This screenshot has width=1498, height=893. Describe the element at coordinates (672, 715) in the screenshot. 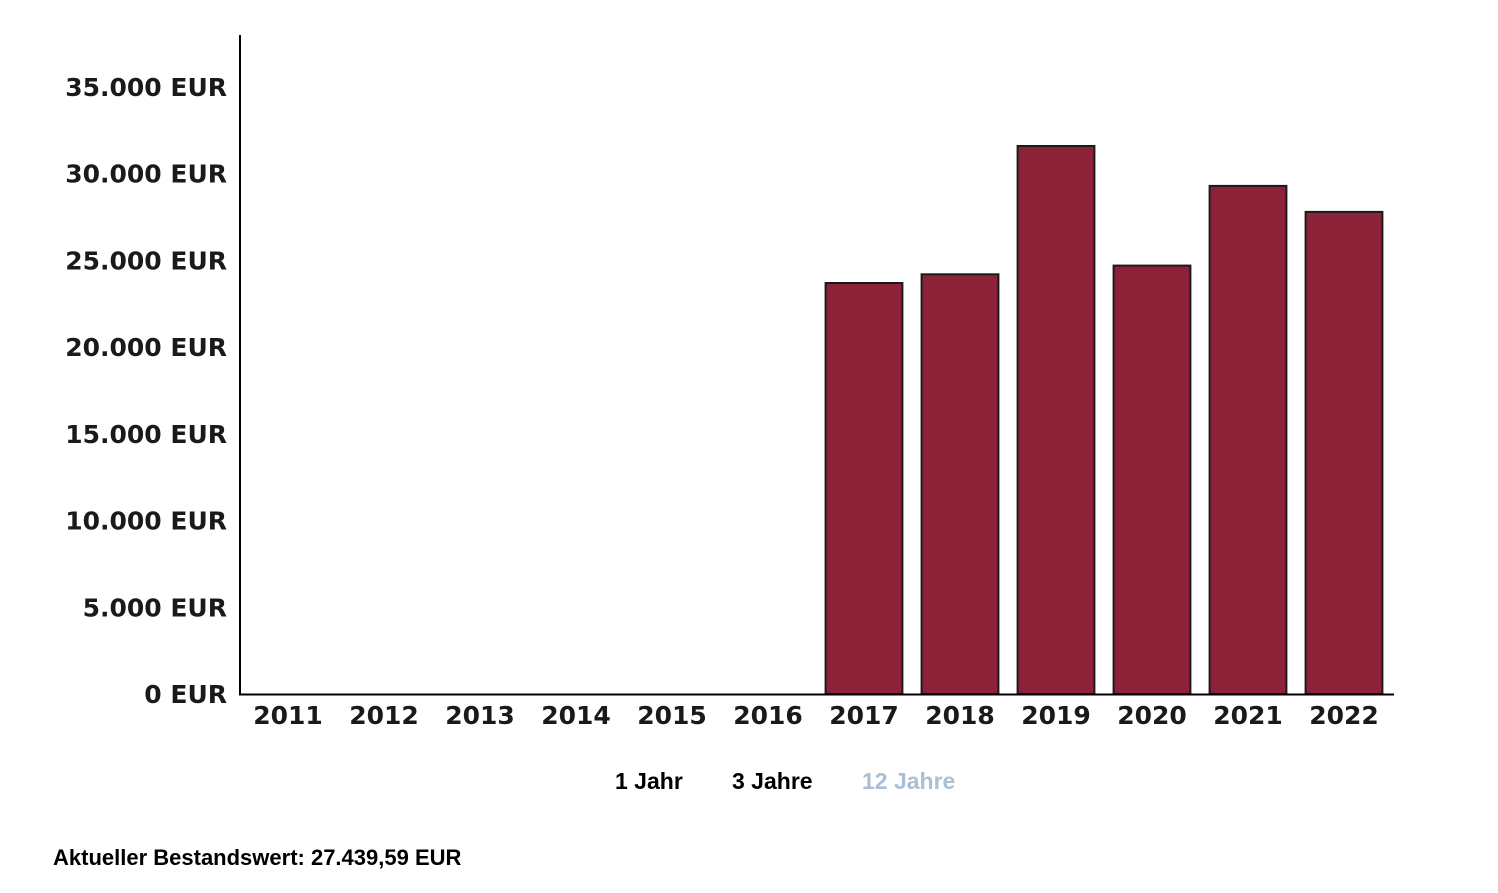

I see `x-tick-label: 2015` at that location.